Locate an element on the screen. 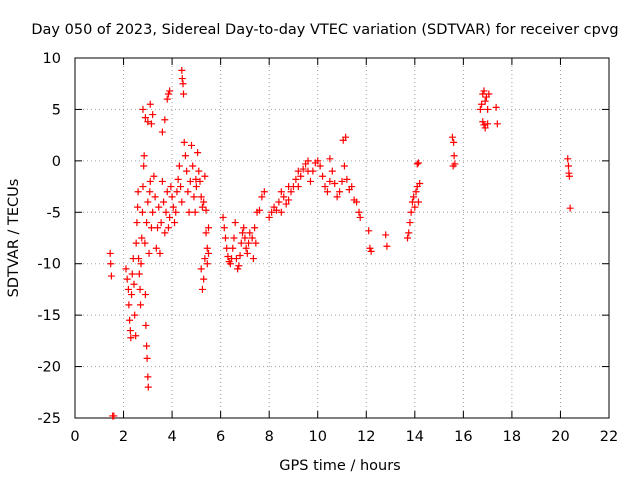  y-axis-label: SDTVAR / TECUs is located at coordinates (14, 238).